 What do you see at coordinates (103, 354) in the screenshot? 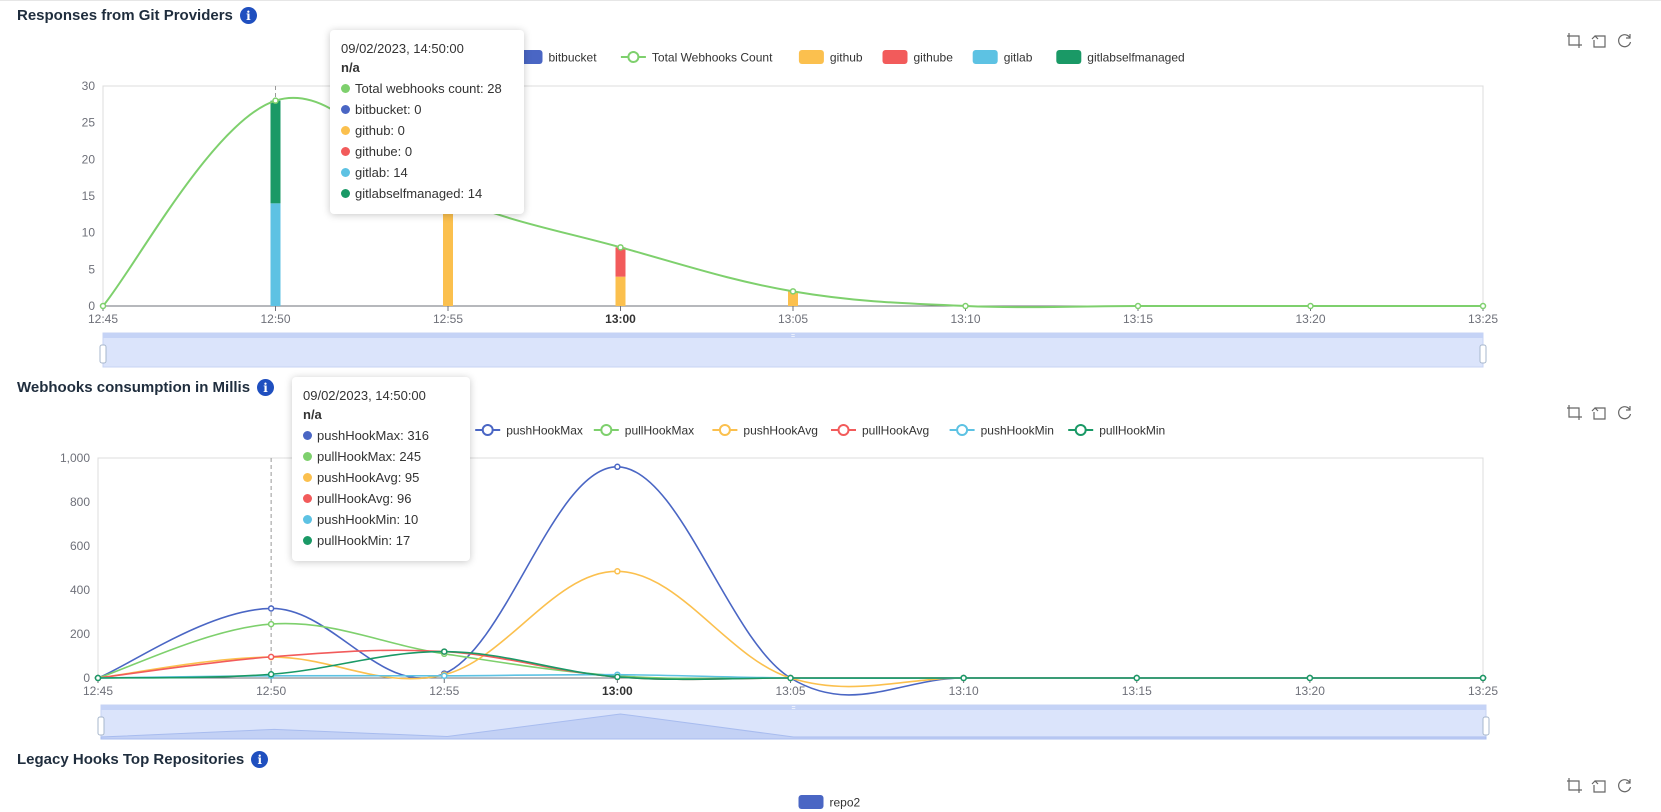
I see `zoom-handle-left` at bounding box center [103, 354].